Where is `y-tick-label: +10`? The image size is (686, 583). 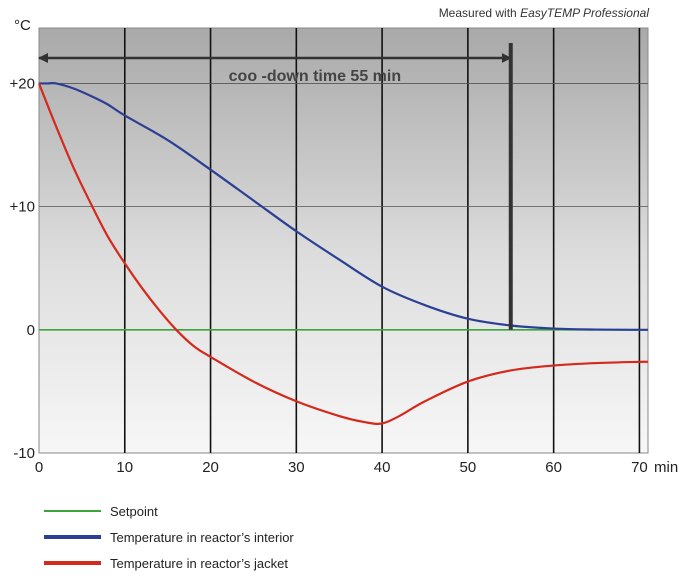 y-tick-label: +10 is located at coordinates (22, 207).